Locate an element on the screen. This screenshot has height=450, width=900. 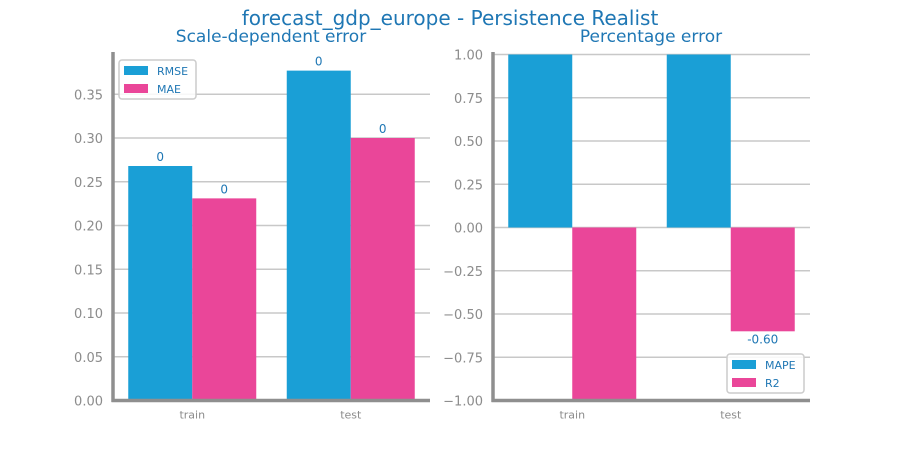
chart-left-title: Scale-dependent error is located at coordinates (271, 37).